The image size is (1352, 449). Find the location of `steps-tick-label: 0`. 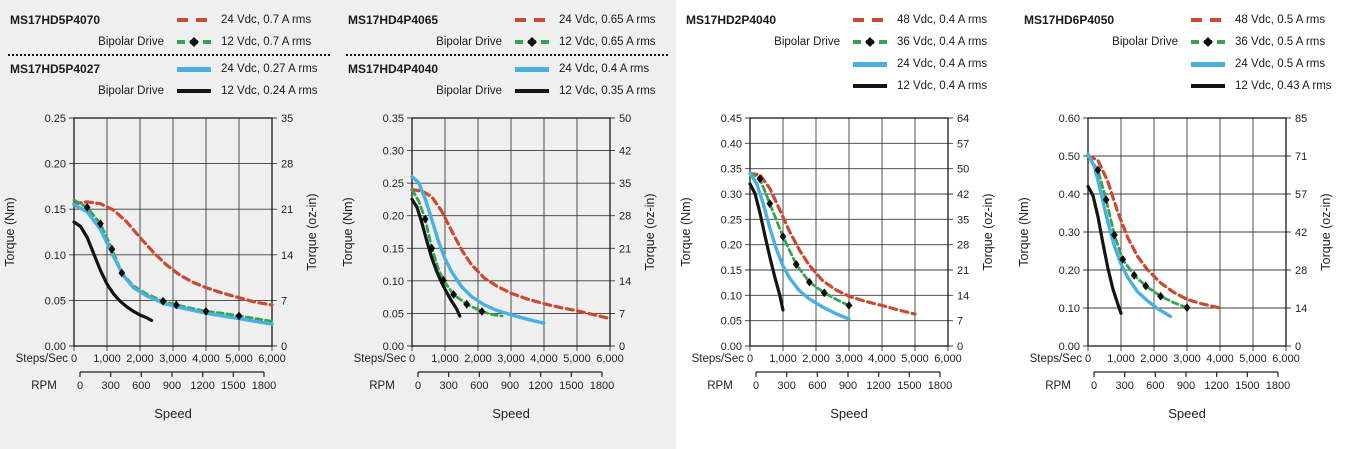

steps-tick-label: 0 is located at coordinates (74, 359).